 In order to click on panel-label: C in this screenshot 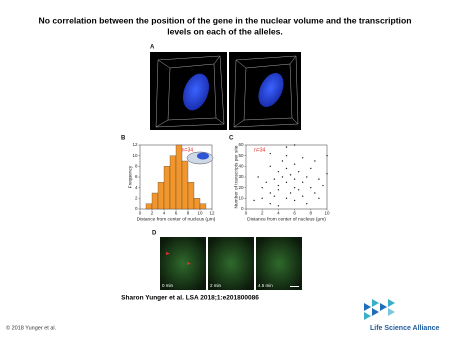, I will do `click(231, 139)`.